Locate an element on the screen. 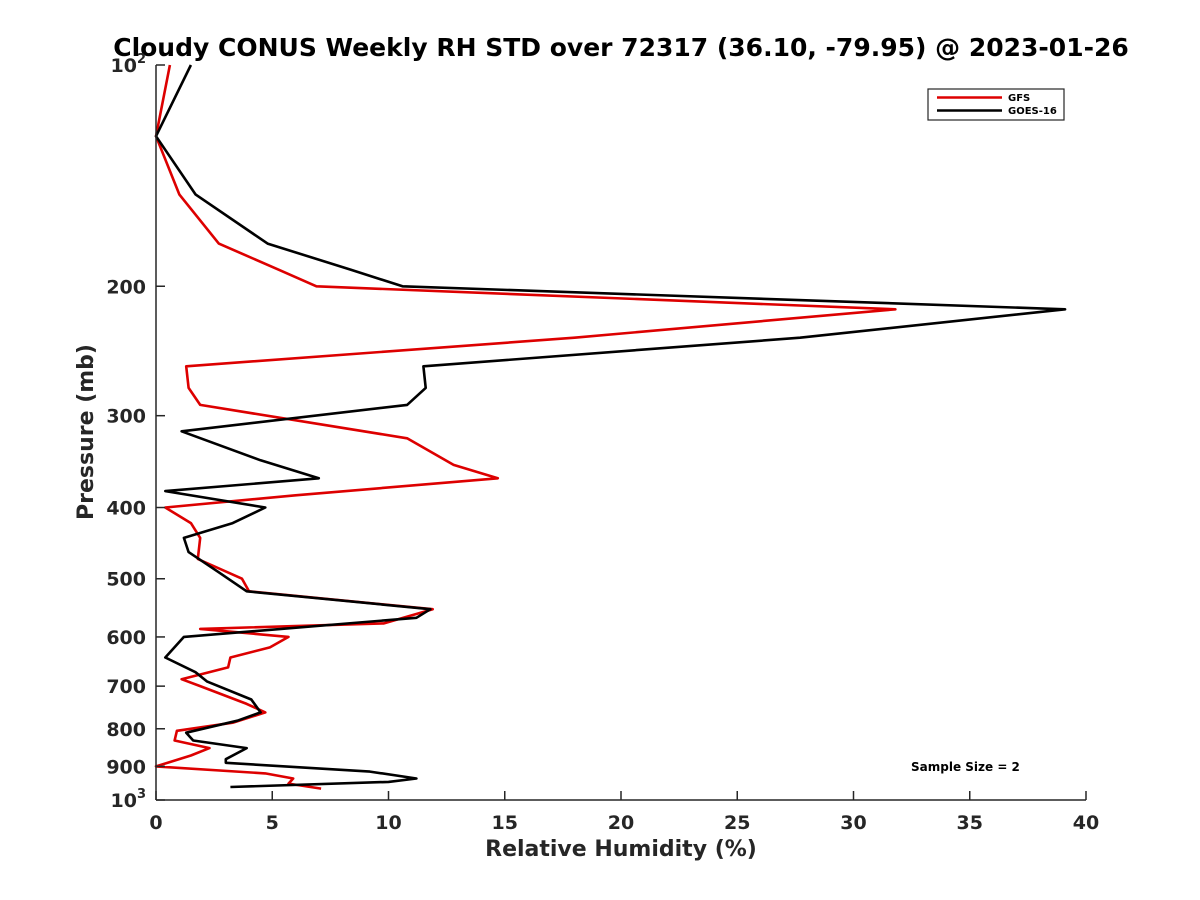 The width and height of the screenshot is (1200, 900). x-ticks: 0 5 10 15 20 25 30 35 40 is located at coordinates (624, 812).